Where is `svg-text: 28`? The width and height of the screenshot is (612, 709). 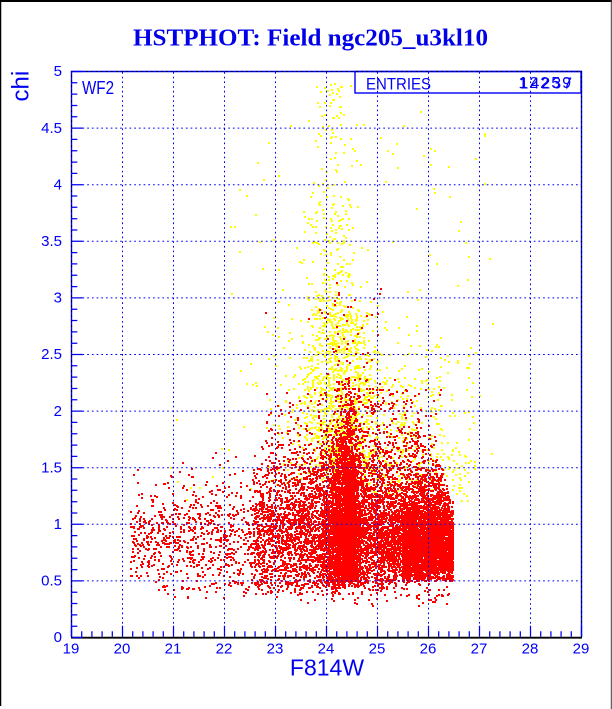 svg-text: 28 is located at coordinates (530, 649).